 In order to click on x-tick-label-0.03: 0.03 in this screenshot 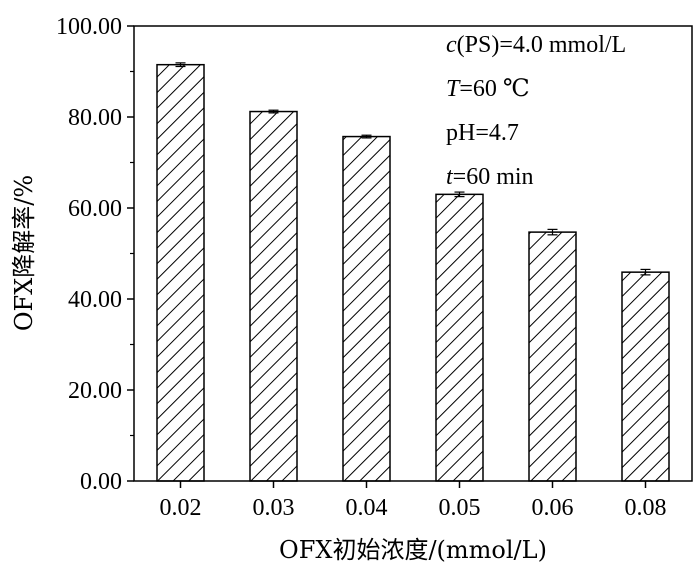, I will do `click(274, 508)`.